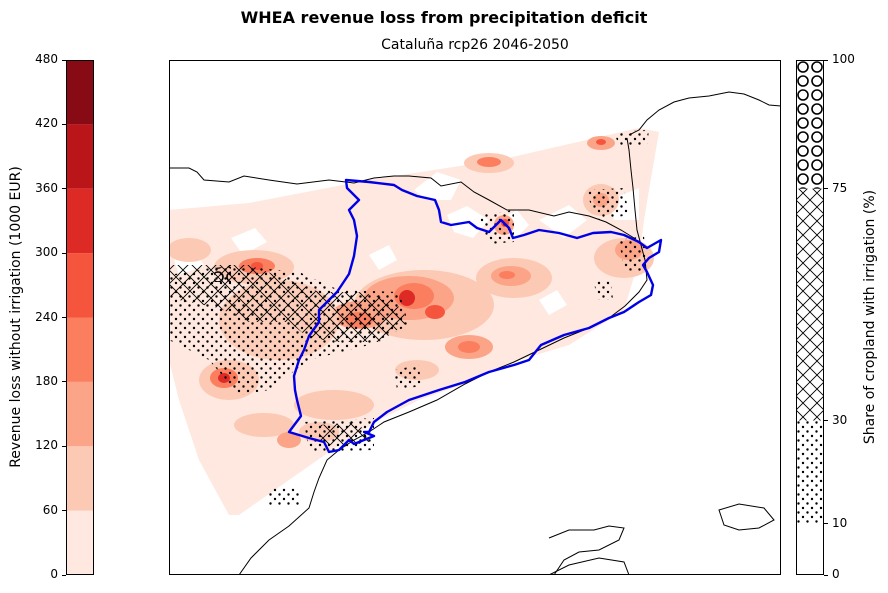 The height and width of the screenshot is (593, 888). I want to click on revenue-colorbar, so click(80, 317).